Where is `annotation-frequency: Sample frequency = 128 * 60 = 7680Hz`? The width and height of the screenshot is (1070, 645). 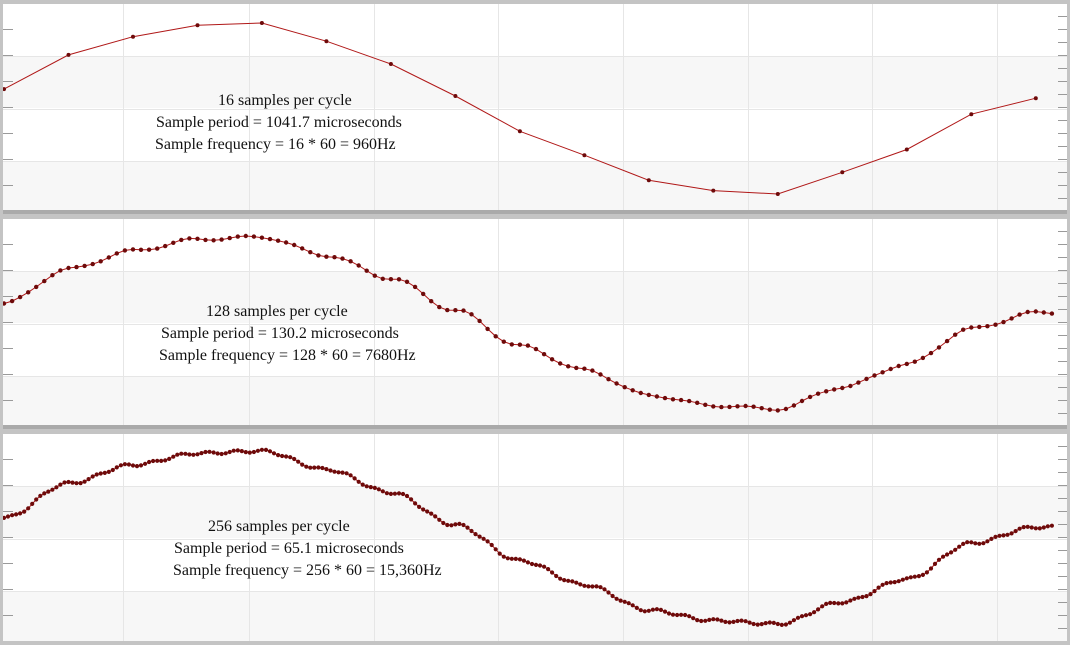 annotation-frequency: Sample frequency = 128 * 60 = 7680Hz is located at coordinates (287, 355).